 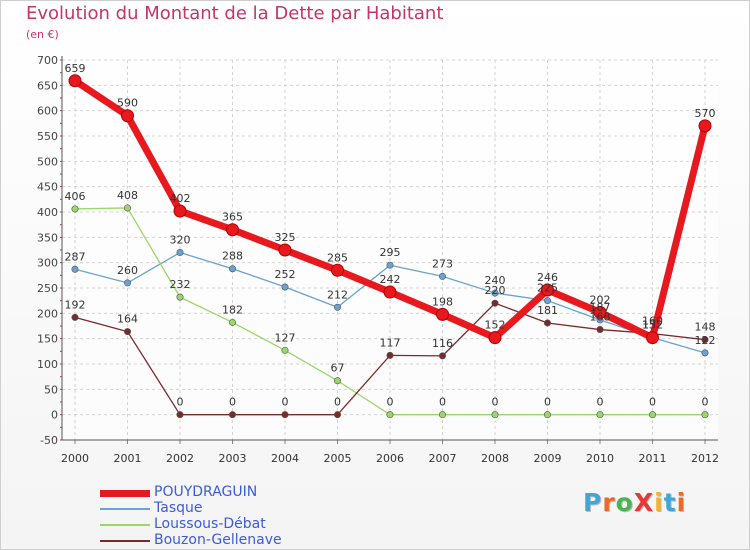 What do you see at coordinates (127, 103) in the screenshot?
I see `data-label: 590` at bounding box center [127, 103].